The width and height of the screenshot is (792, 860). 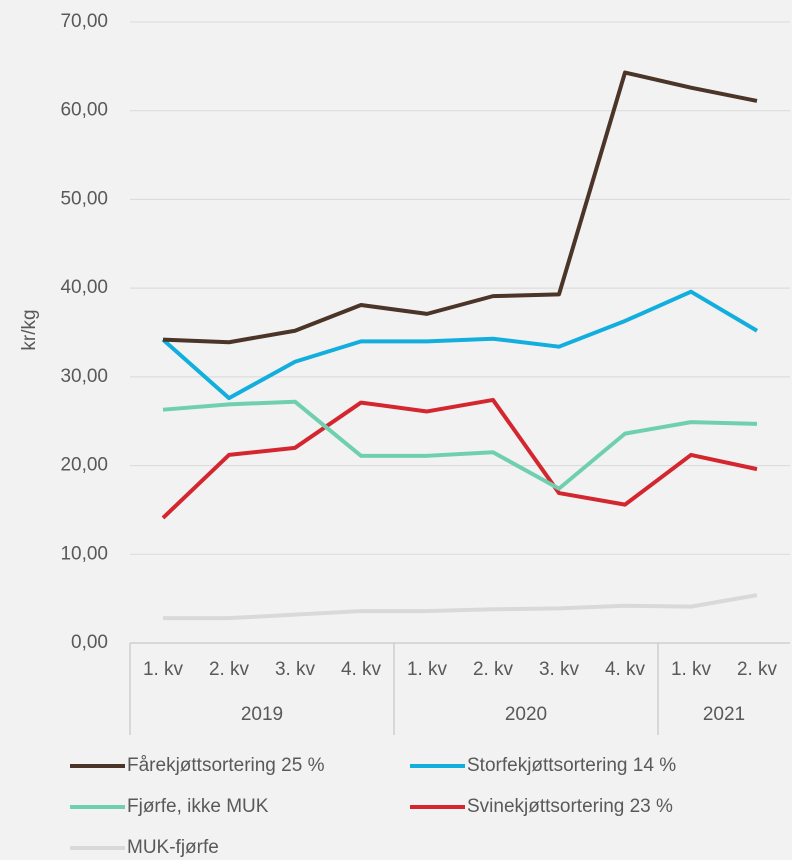 I want to click on legend-label: Fårekjøttsortering 25 %, so click(x=226, y=765).